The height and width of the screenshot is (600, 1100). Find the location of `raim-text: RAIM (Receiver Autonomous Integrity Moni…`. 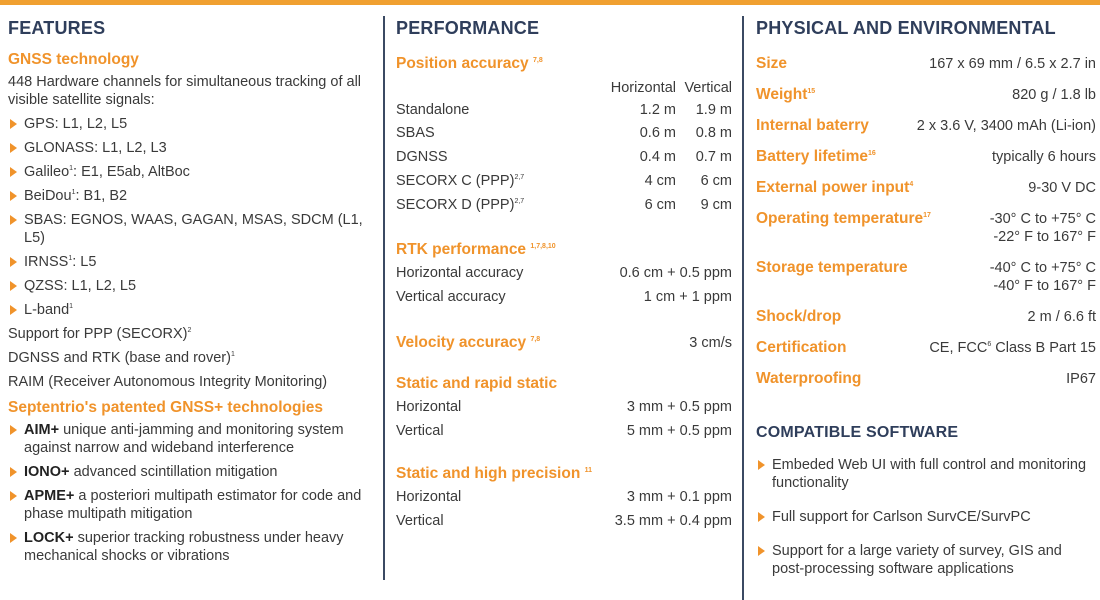

raim-text: RAIM (Receiver Autonomous Integrity Moni… is located at coordinates (168, 382).